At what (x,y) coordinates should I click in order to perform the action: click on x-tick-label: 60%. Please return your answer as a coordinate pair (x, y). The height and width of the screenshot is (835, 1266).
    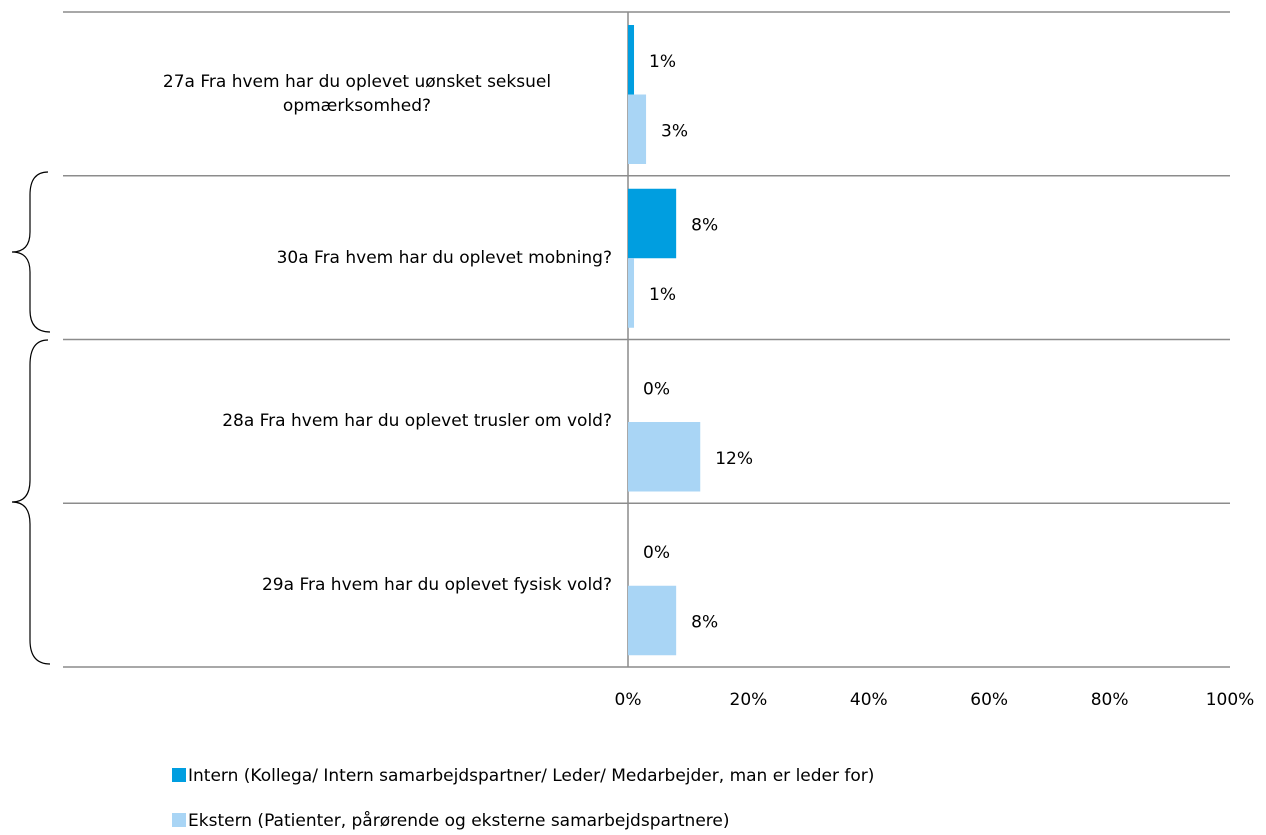
    Looking at the image, I should click on (989, 700).